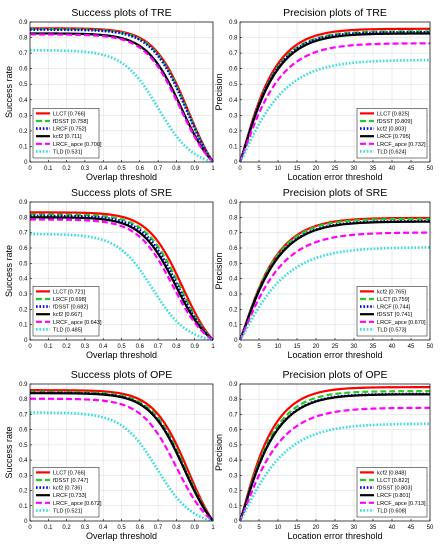 The image size is (441, 550). What do you see at coordinates (394, 122) in the screenshot?
I see `legend-entry: fDSST [0.809]` at bounding box center [394, 122].